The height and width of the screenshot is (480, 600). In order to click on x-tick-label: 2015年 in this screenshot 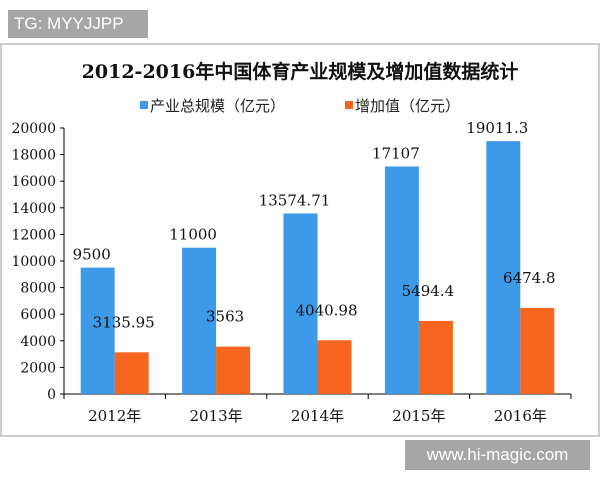, I will do `click(418, 416)`.